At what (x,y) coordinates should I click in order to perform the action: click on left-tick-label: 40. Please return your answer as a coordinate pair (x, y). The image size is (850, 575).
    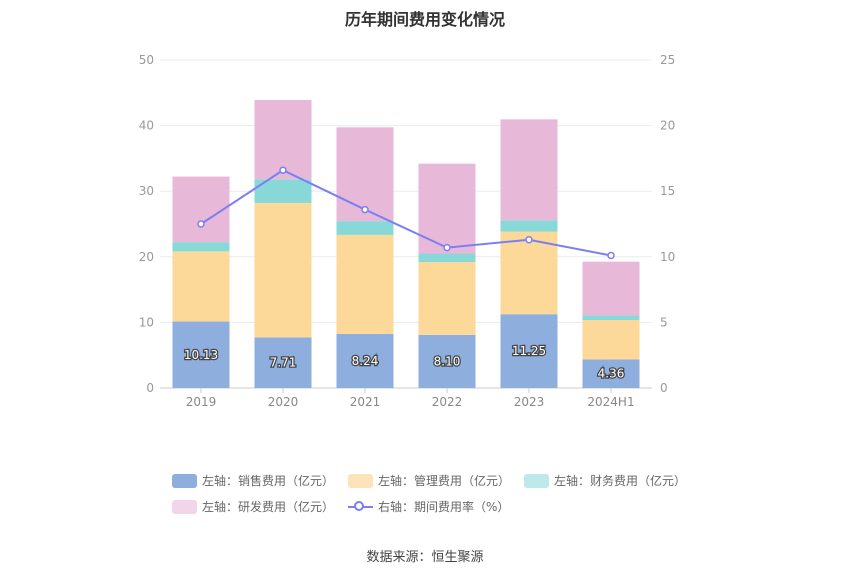
    Looking at the image, I should click on (146, 126).